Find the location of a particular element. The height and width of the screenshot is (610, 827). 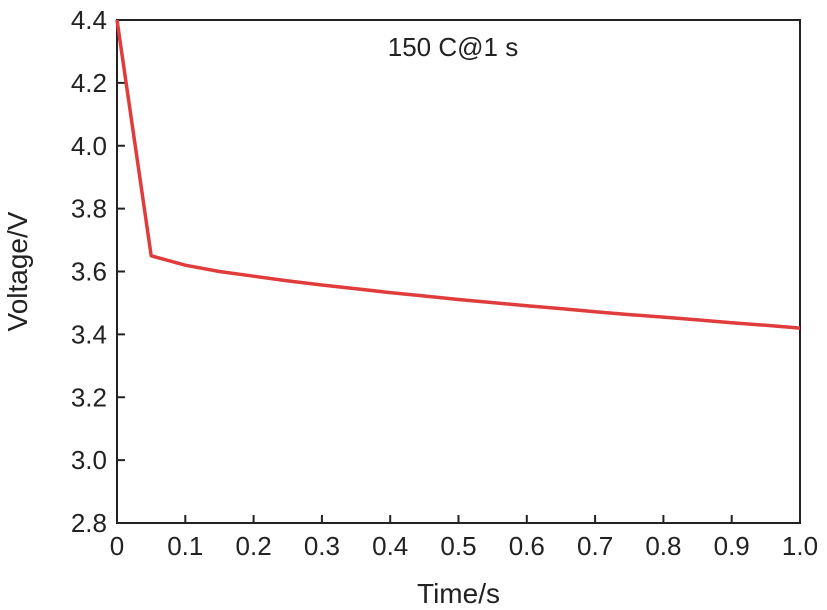

x-tick-label: 0.2 is located at coordinates (254, 546).